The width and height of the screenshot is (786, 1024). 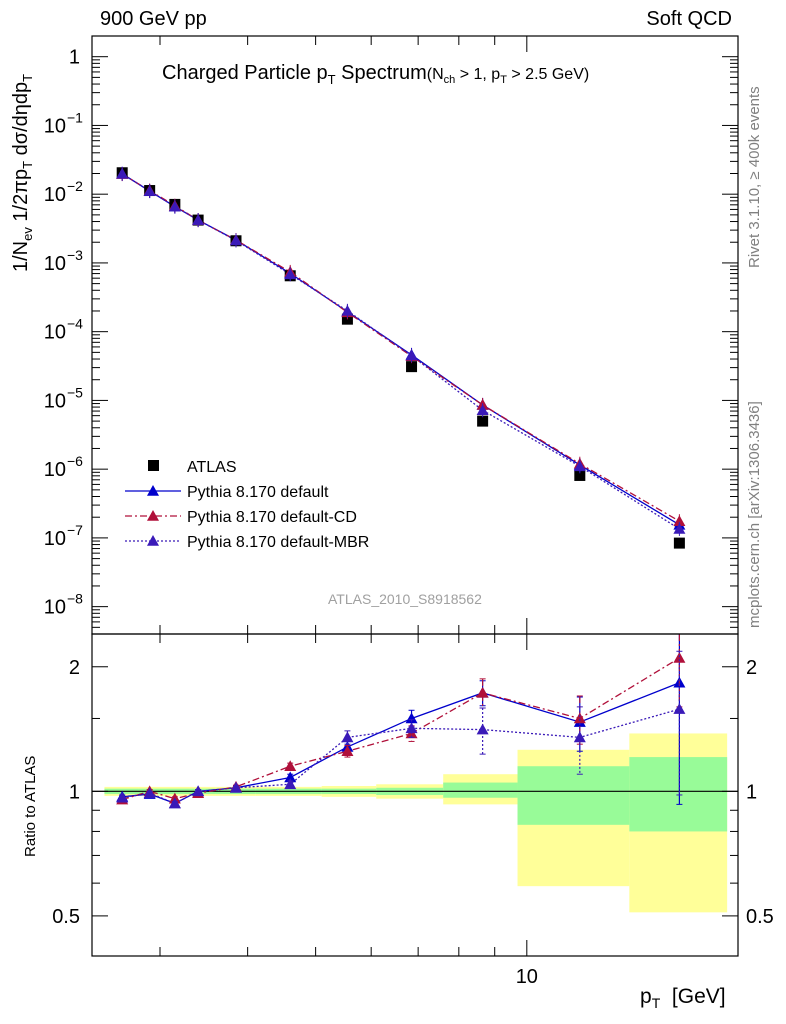 What do you see at coordinates (75, 599) in the screenshot?
I see `y-tick-label-exp: −8` at bounding box center [75, 599].